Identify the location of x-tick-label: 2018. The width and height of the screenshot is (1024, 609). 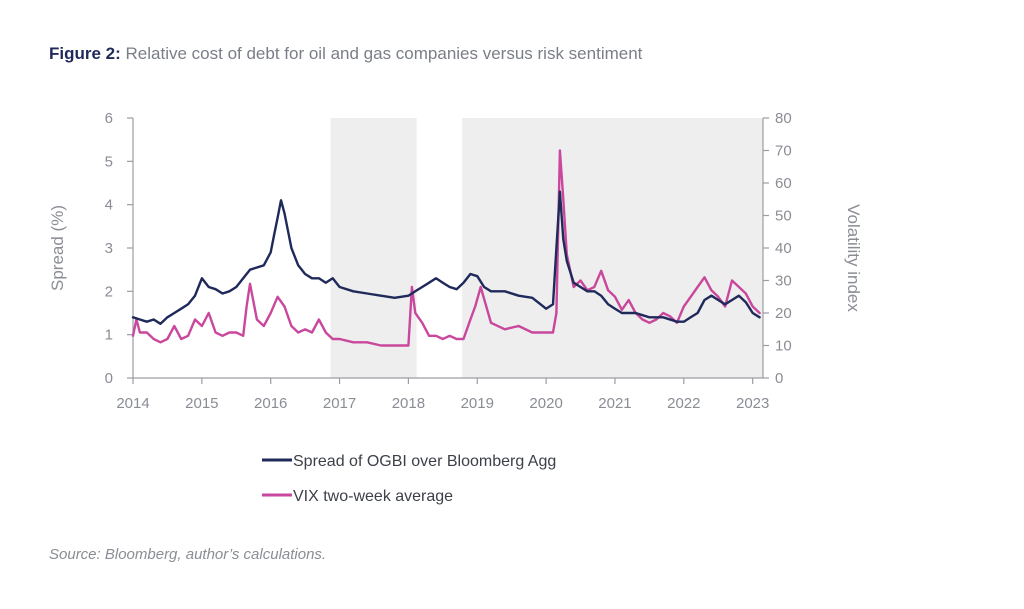
(408, 403).